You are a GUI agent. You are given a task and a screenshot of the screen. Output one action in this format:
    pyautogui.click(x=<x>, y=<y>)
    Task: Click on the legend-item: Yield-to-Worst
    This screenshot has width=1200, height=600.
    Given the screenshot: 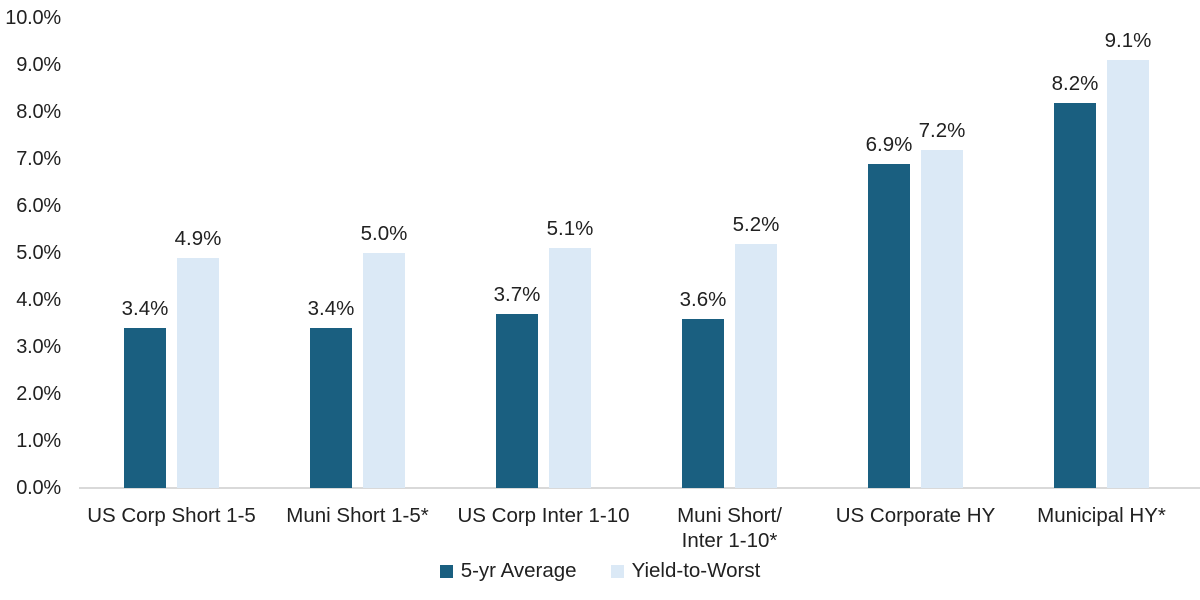 What is the action you would take?
    pyautogui.click(x=685, y=571)
    